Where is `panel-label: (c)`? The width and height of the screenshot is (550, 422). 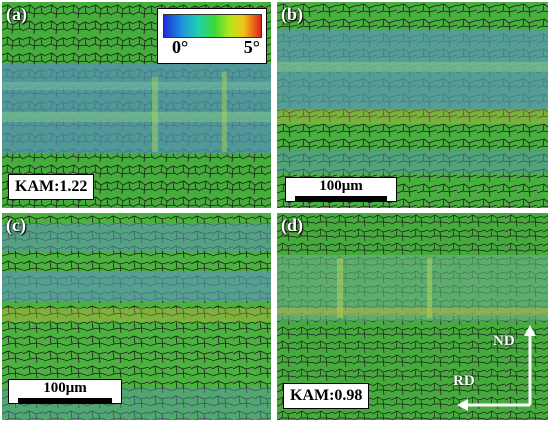
panel-label: (c) is located at coordinates (16, 225).